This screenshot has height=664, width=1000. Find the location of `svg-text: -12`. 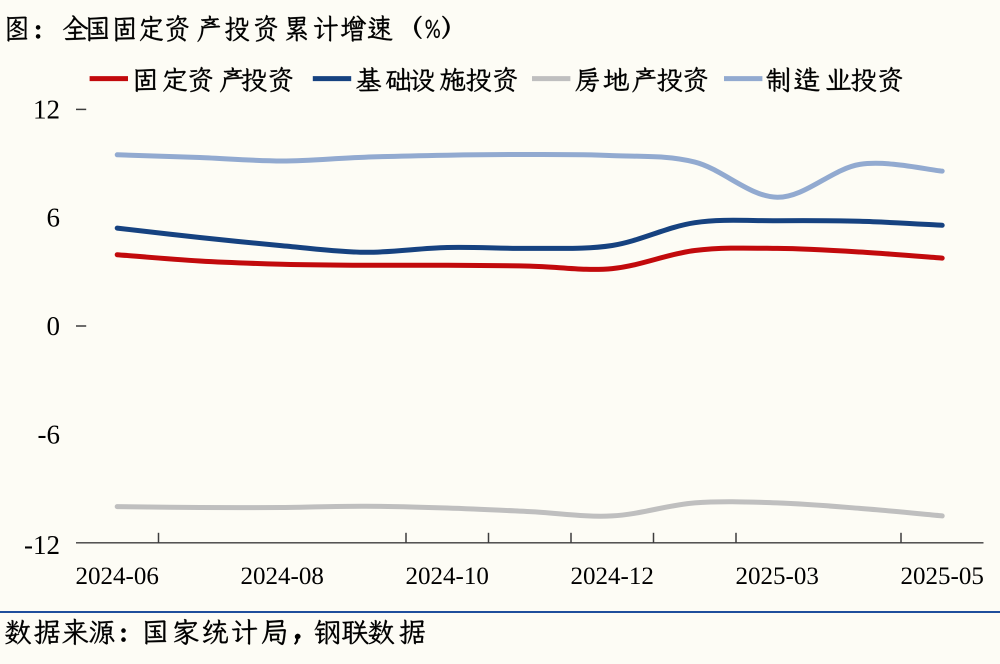

svg-text: -12 is located at coordinates (42, 545).